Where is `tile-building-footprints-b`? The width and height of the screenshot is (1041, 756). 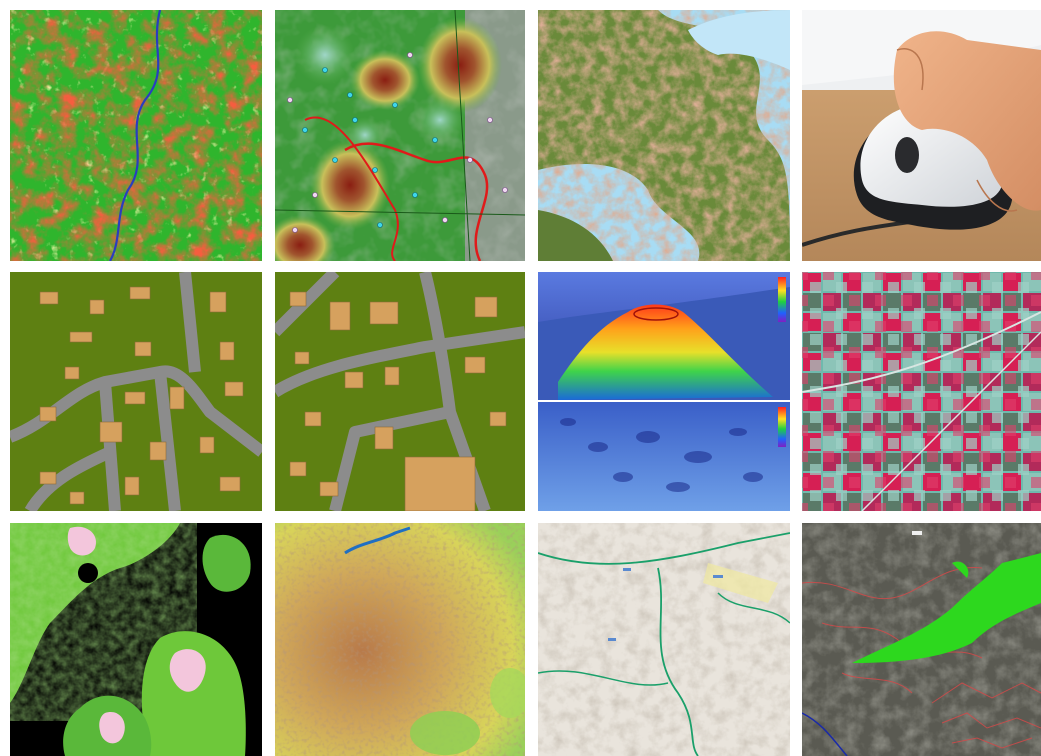
tile-building-footprints-b is located at coordinates (400, 391).